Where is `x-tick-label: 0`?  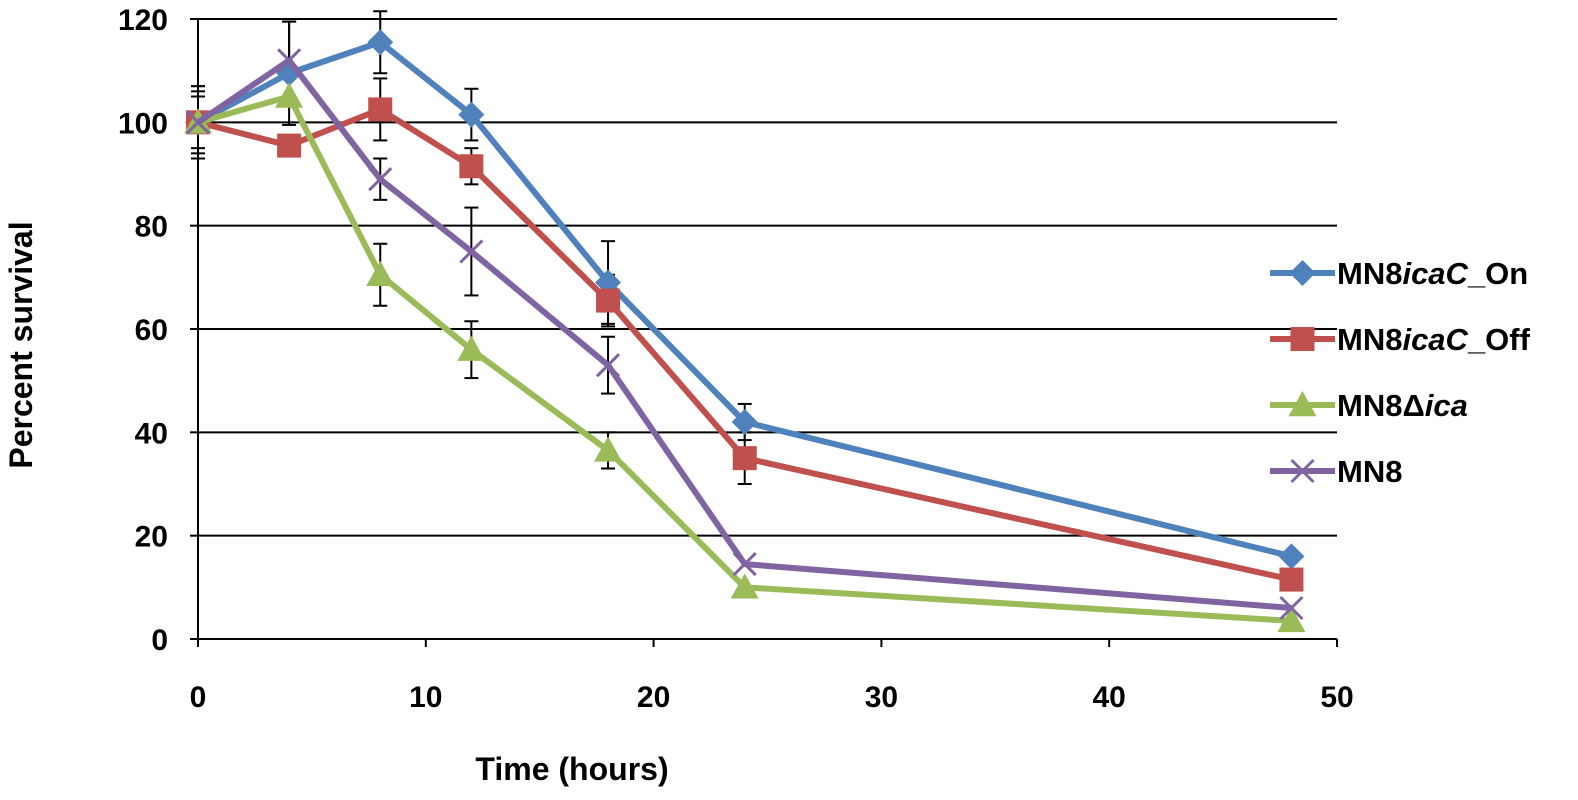 x-tick-label: 0 is located at coordinates (198, 697).